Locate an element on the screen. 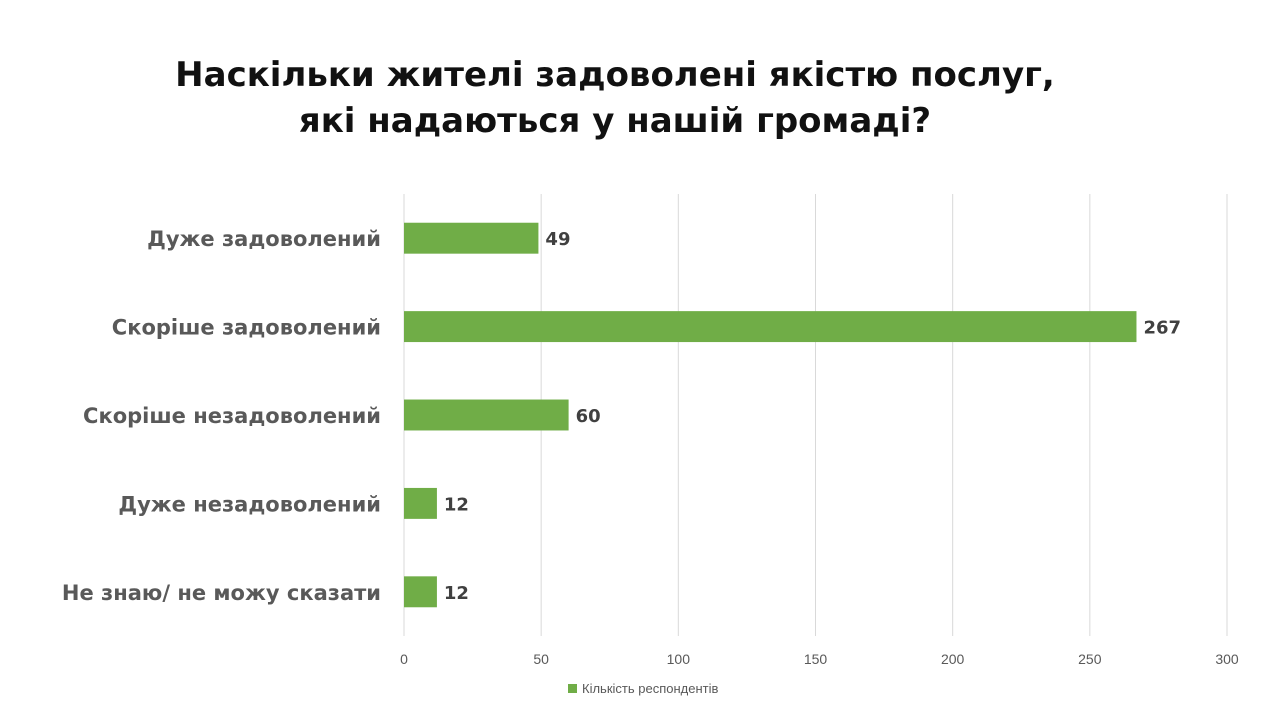  x-tick-label-300: 300 is located at coordinates (1227, 659).